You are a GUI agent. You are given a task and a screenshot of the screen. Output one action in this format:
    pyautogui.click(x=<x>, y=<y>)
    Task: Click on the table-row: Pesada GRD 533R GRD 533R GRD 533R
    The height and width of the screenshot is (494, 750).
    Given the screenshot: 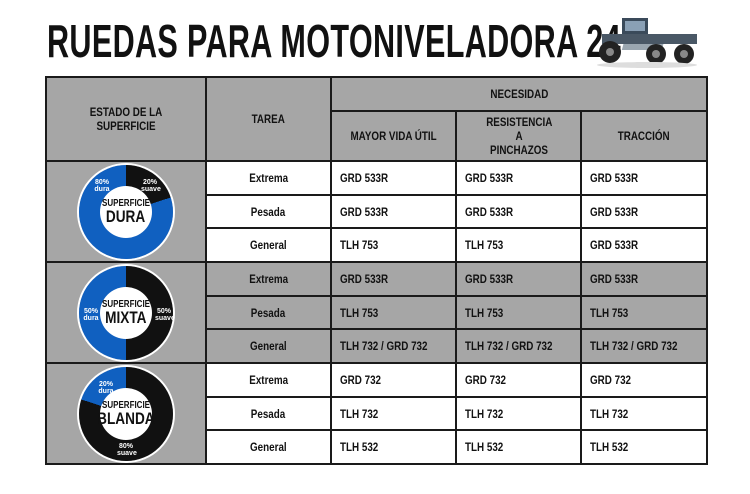 What is the action you would take?
    pyautogui.click(x=377, y=211)
    